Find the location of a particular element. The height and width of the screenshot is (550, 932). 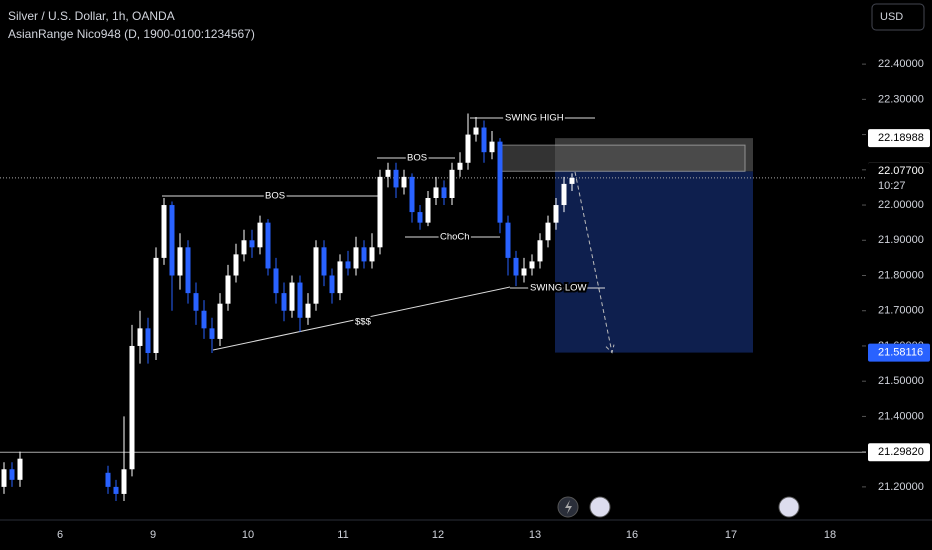

price-tag: 22.18988 is located at coordinates (901, 138).